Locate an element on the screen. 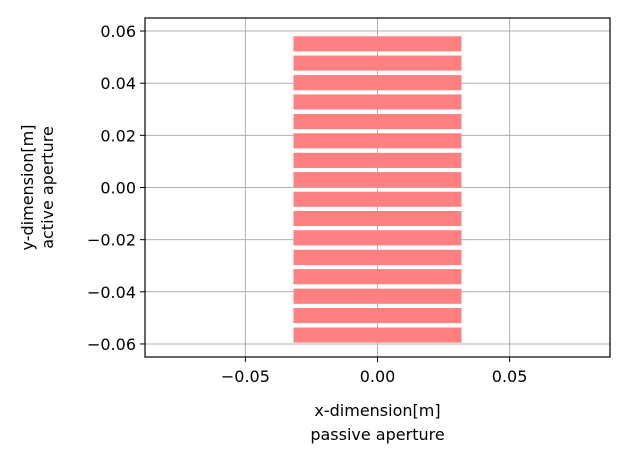 The height and width of the screenshot is (459, 628). y-axis-ticks: −0.06 −0.04 −0.02 0.00 0.02 0.04 0.06 is located at coordinates (116, 188).